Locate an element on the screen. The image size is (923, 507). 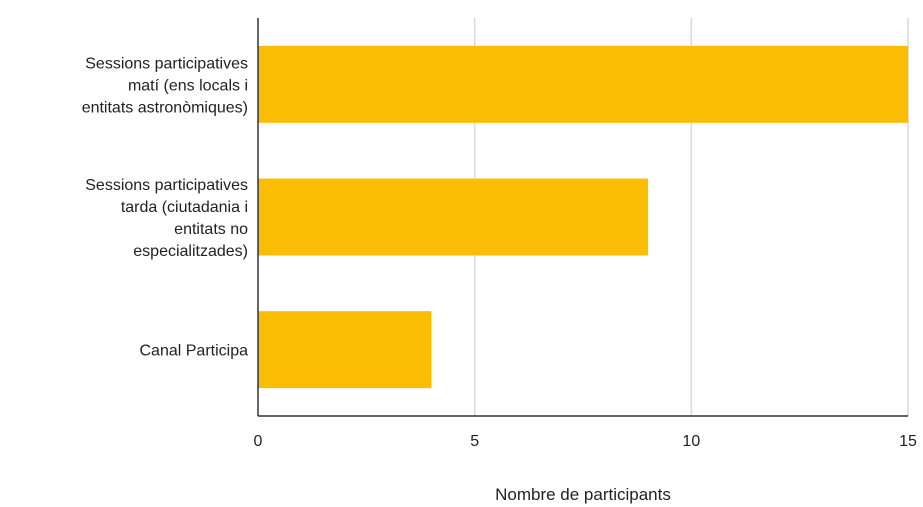
category-label-line: entitats astronòmiques) is located at coordinates (165, 107).